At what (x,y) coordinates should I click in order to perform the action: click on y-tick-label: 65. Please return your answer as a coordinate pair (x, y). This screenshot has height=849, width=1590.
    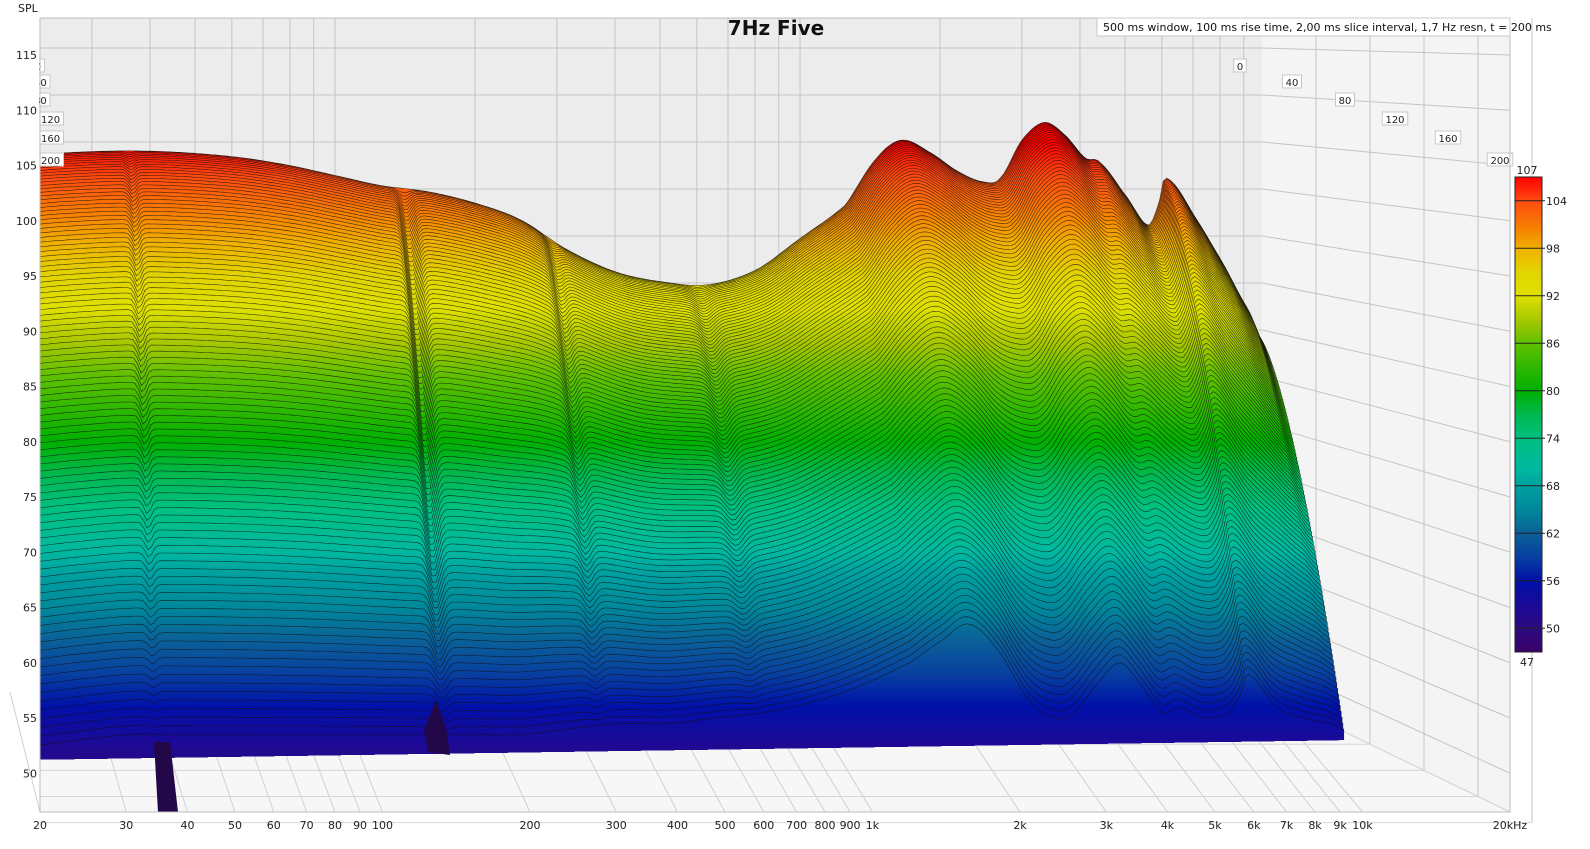
    Looking at the image, I should click on (30, 608).